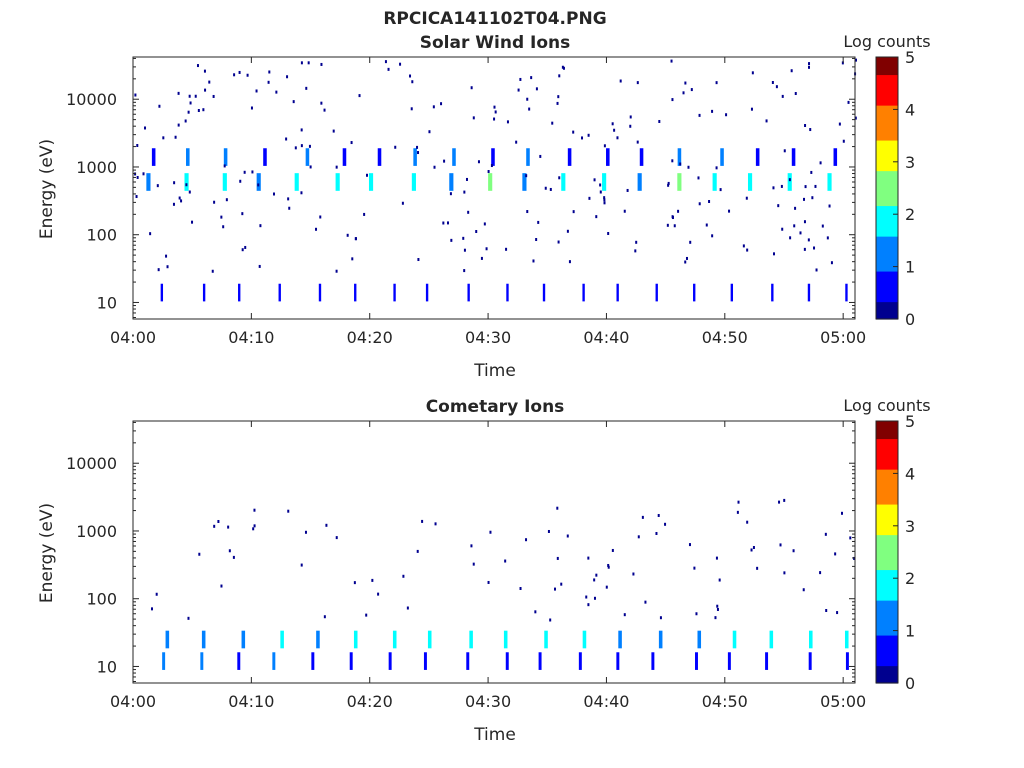  I want to click on x-tick-label: 04:40, so click(606, 337).